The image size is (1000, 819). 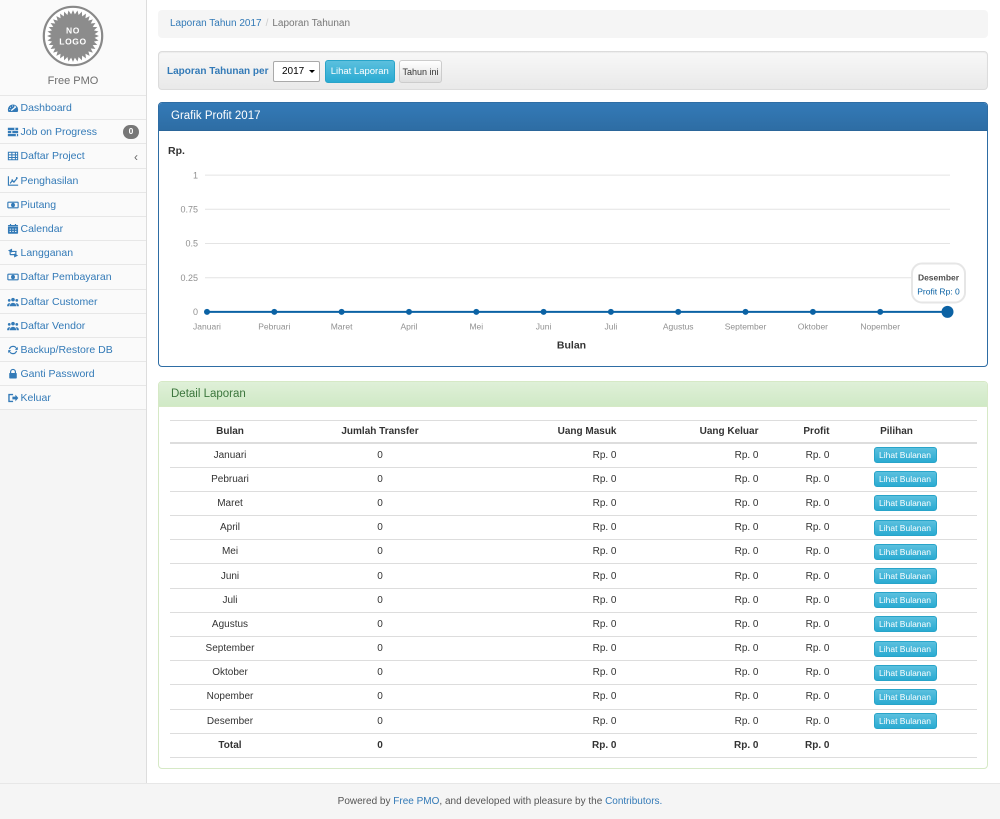 What do you see at coordinates (342, 326) in the screenshot?
I see `svg-text: Maret` at bounding box center [342, 326].